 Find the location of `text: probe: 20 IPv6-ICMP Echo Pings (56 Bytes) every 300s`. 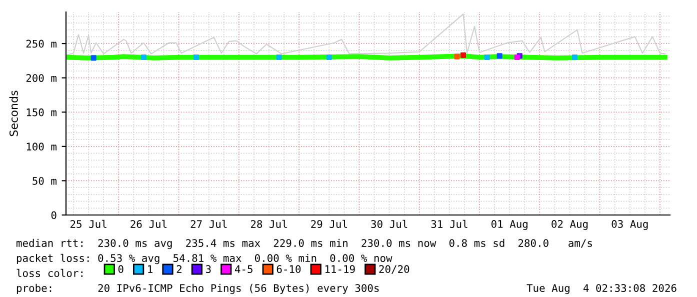

text: probe: 20 IPv6-ICMP Echo Pings (56 Bytes) every 300s is located at coordinates (197, 289).